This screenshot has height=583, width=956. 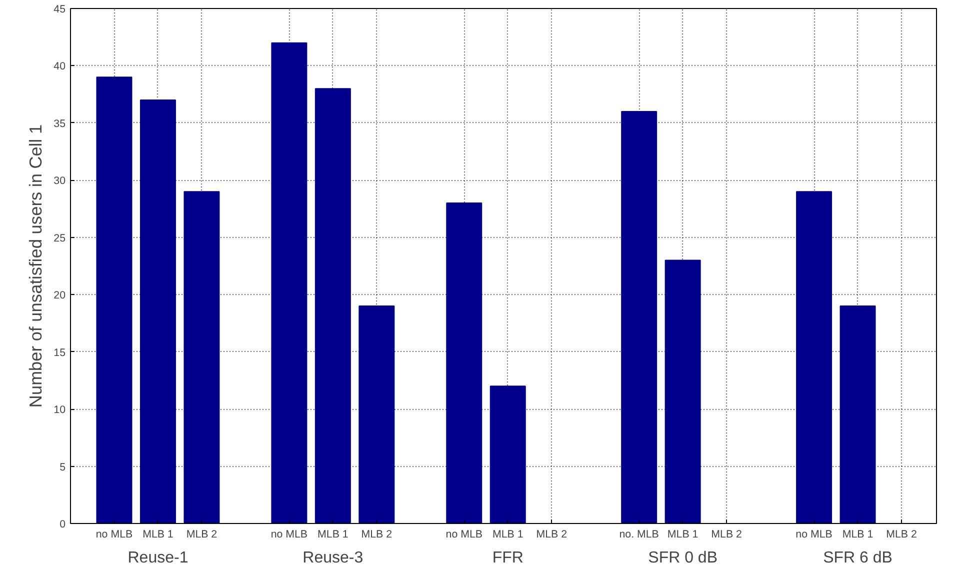 I want to click on text: FFR, so click(x=508, y=558).